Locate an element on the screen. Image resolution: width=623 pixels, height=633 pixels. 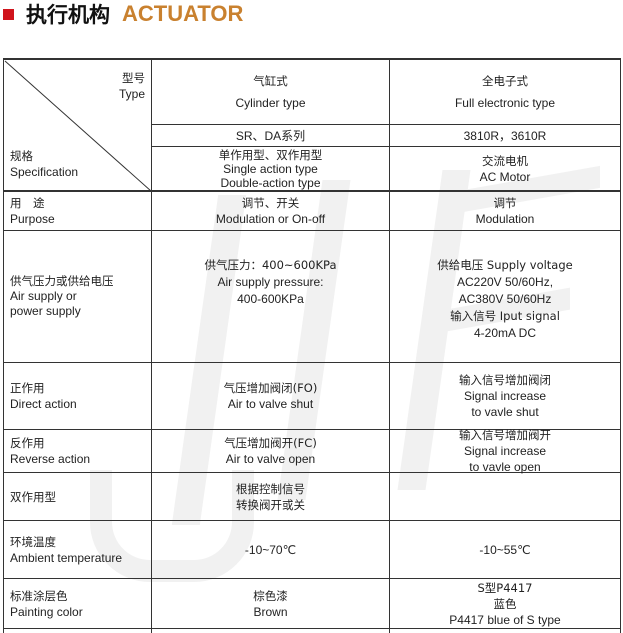
cell-text: Reverse action is located at coordinates (50, 459).